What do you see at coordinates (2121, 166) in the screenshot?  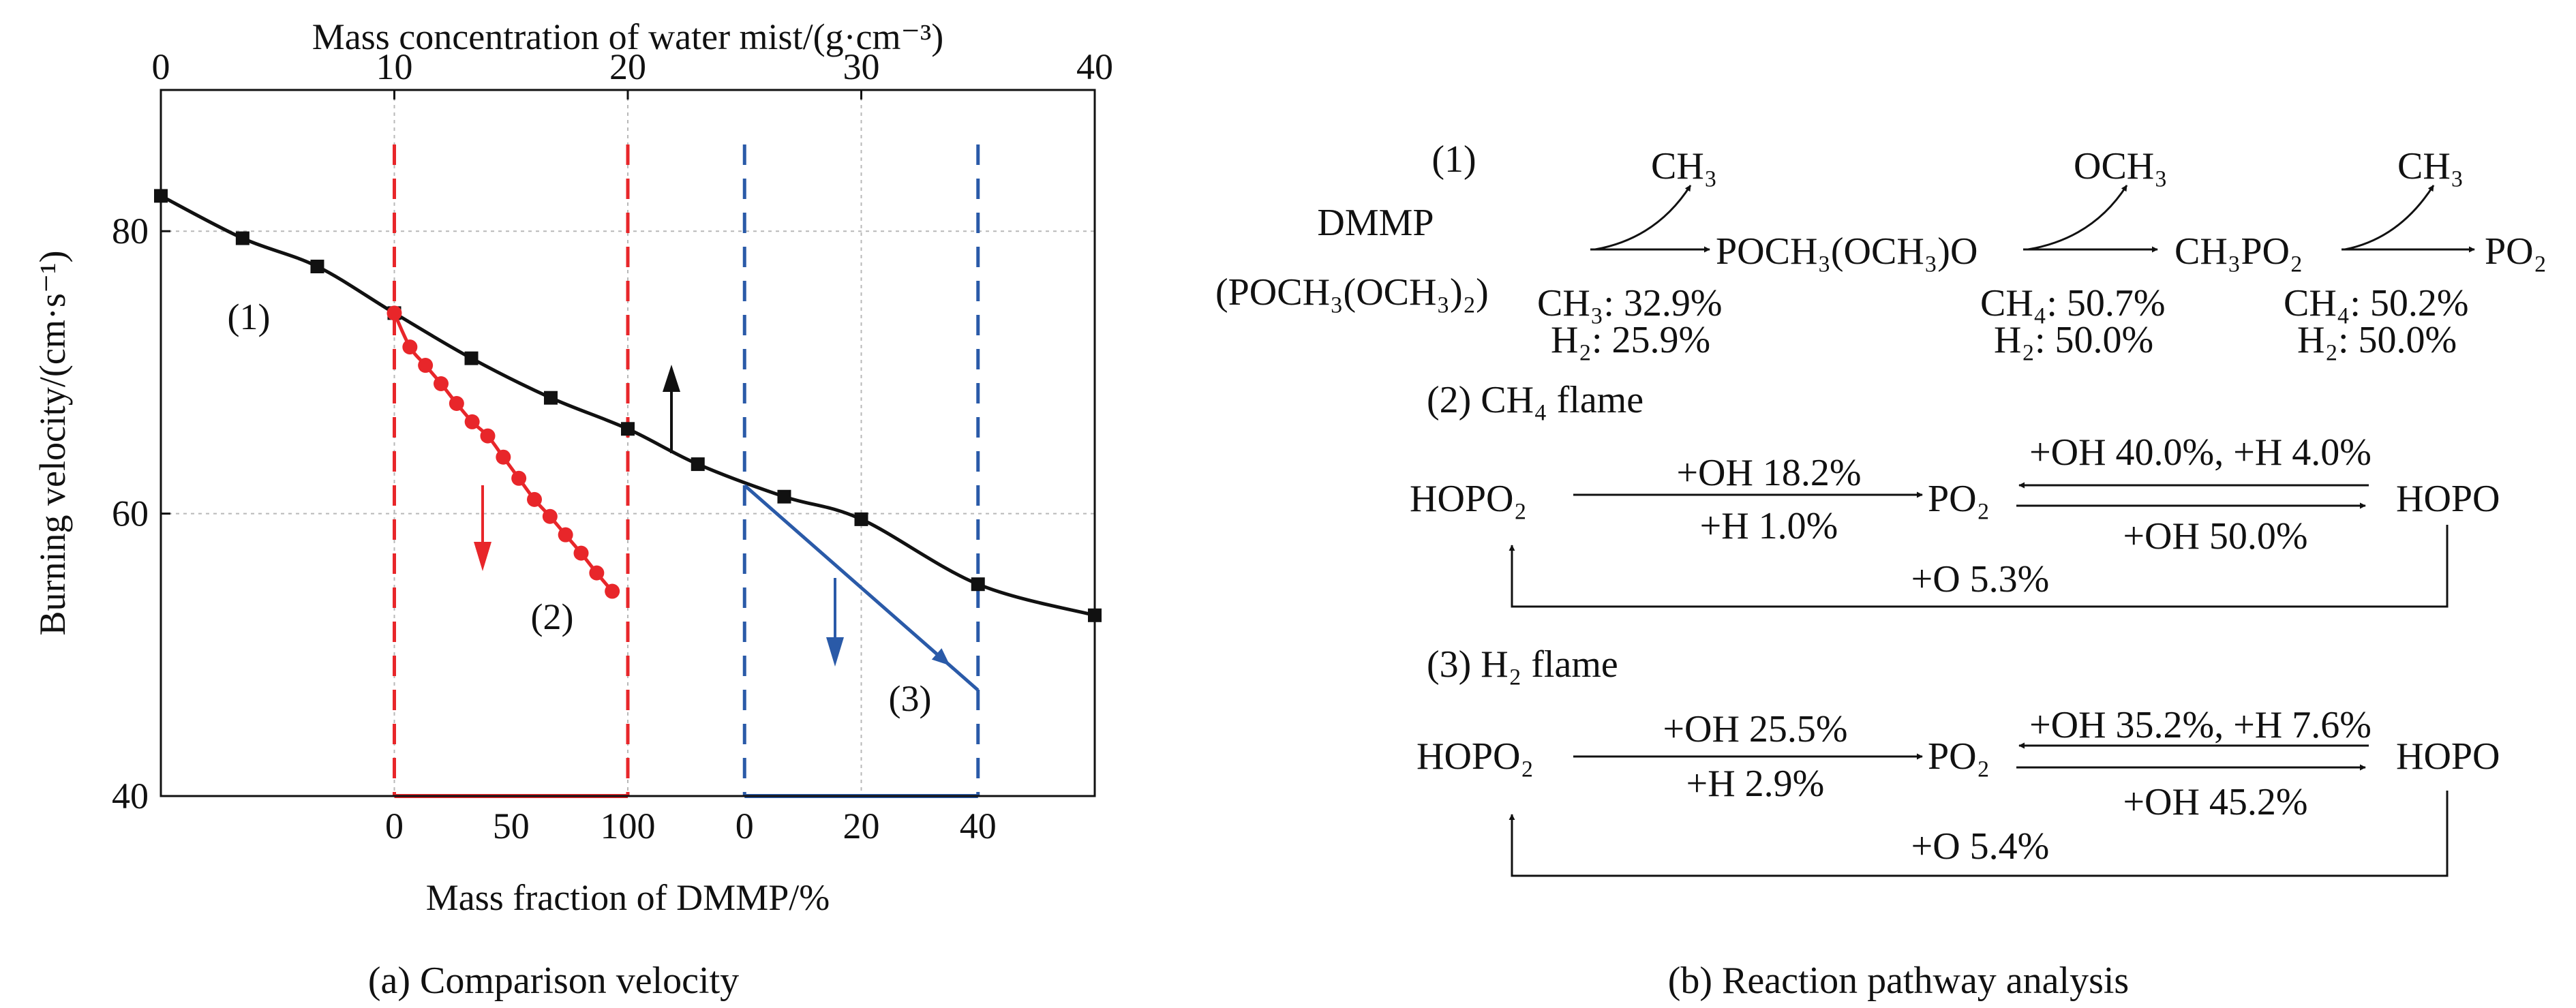 I see `och3-product: OCH₃` at bounding box center [2121, 166].